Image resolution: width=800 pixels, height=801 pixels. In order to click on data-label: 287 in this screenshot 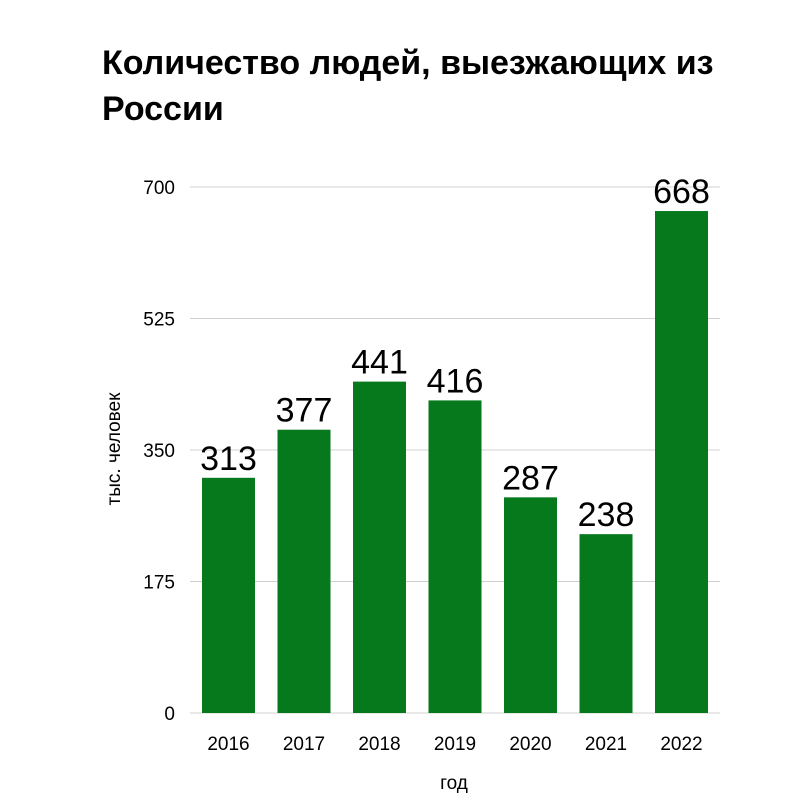, I will do `click(530, 478)`.